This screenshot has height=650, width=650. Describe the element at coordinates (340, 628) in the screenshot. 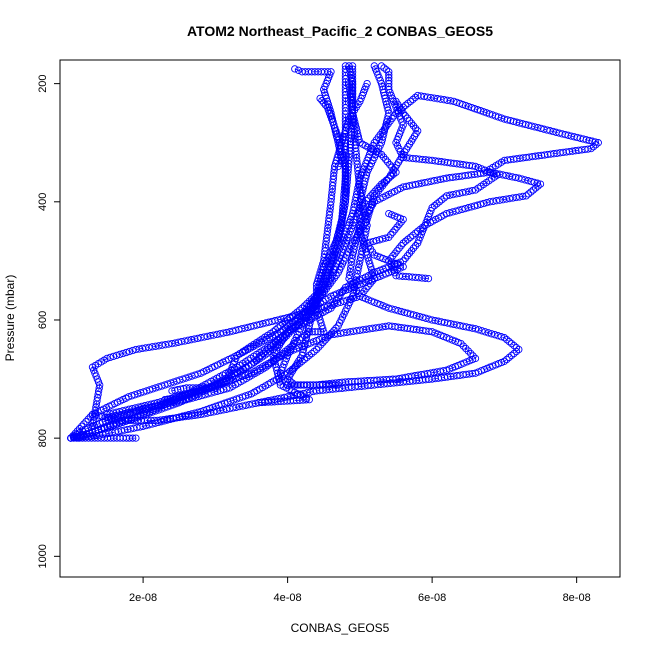

I see `x-axis-label: CONBAS_GEOS5` at that location.